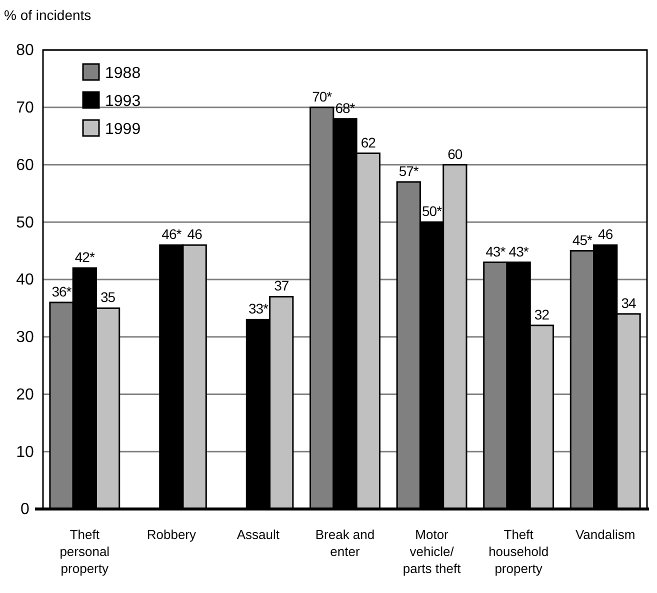  I want to click on legend-label: 1988, so click(123, 73).